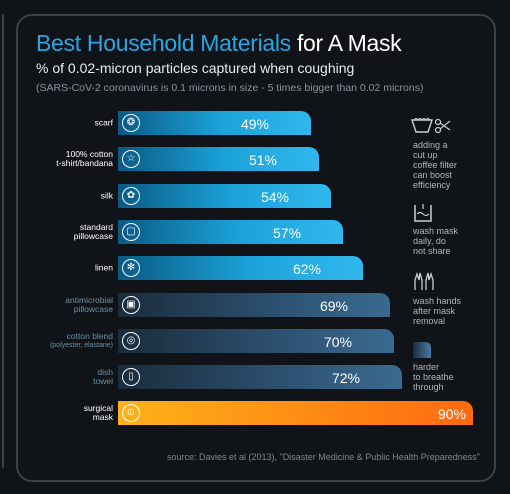 This screenshot has width=510, height=494. What do you see at coordinates (103, 122) in the screenshot?
I see `category-label-line: scarf` at bounding box center [103, 122].